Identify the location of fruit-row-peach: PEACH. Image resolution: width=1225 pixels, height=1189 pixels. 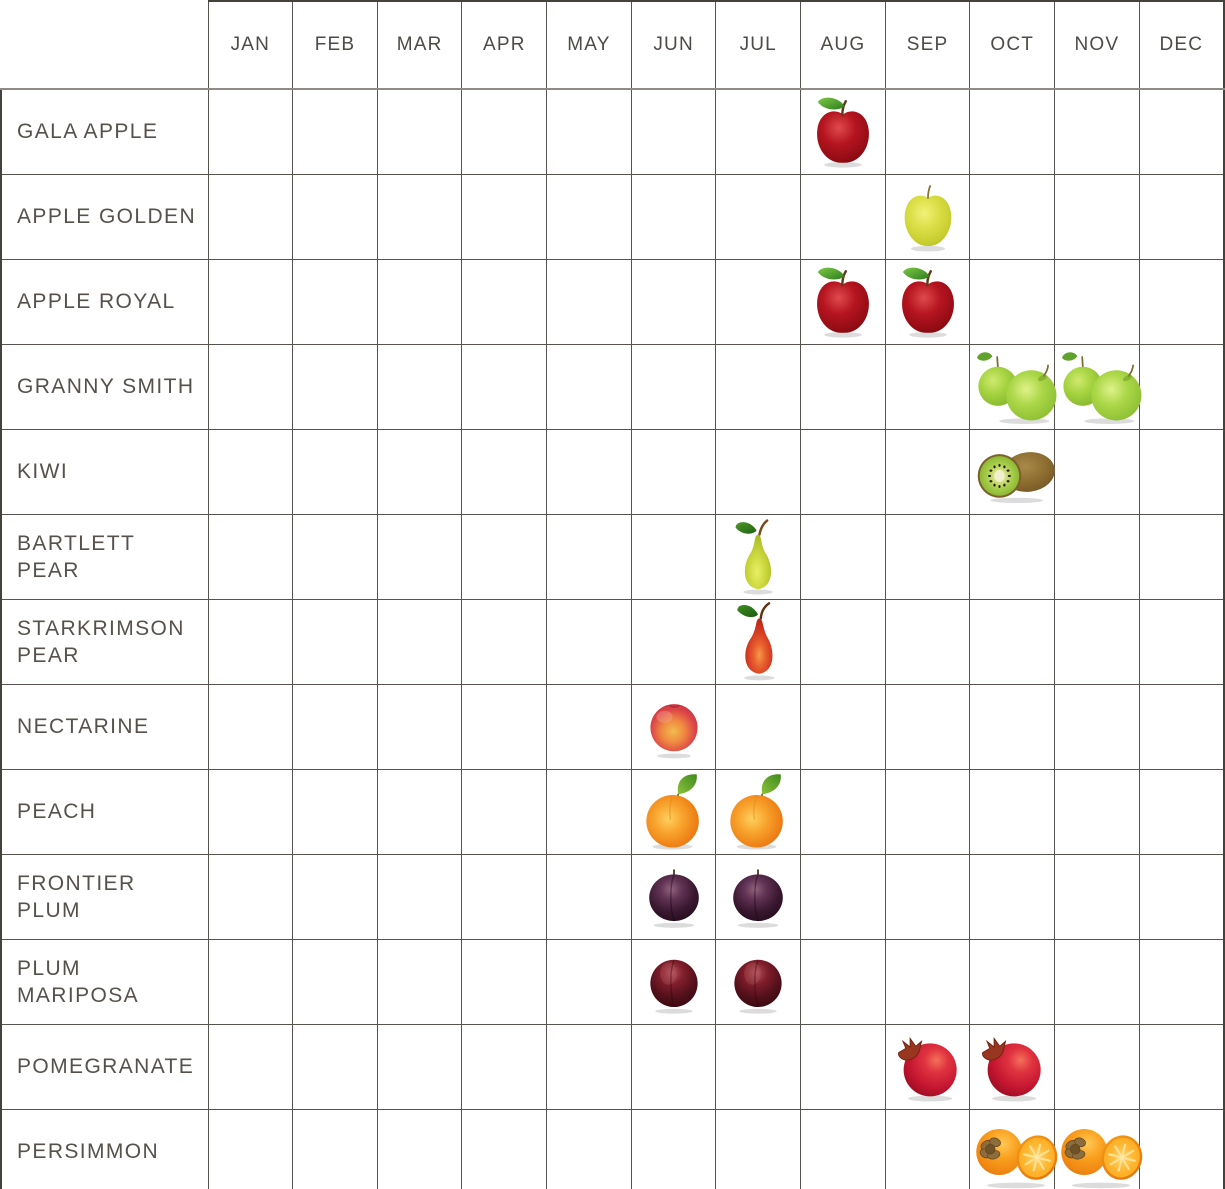
(612, 812).